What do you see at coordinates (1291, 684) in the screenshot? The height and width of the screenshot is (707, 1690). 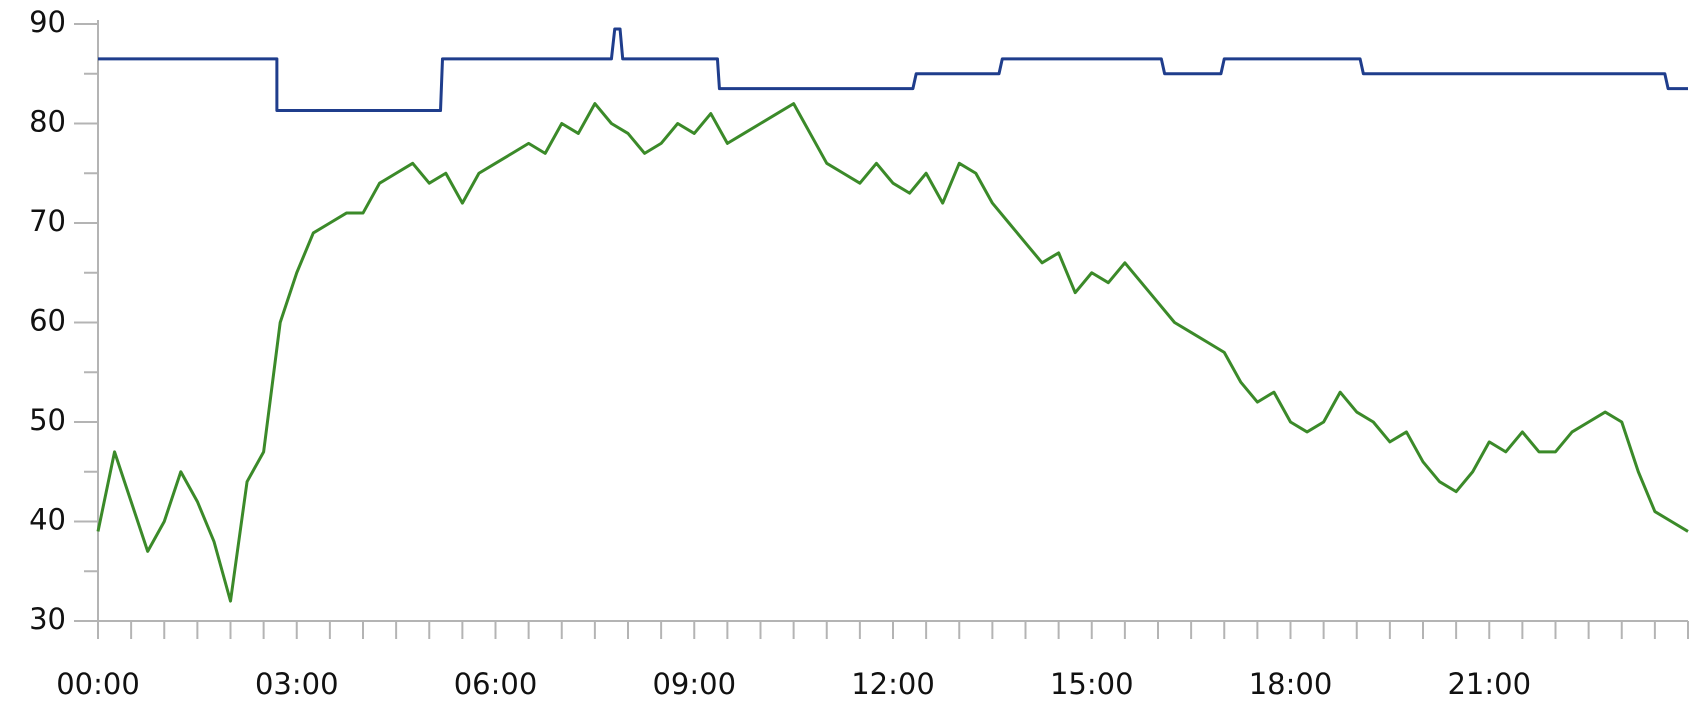 I see `x-tick-label: 18:00` at bounding box center [1291, 684].